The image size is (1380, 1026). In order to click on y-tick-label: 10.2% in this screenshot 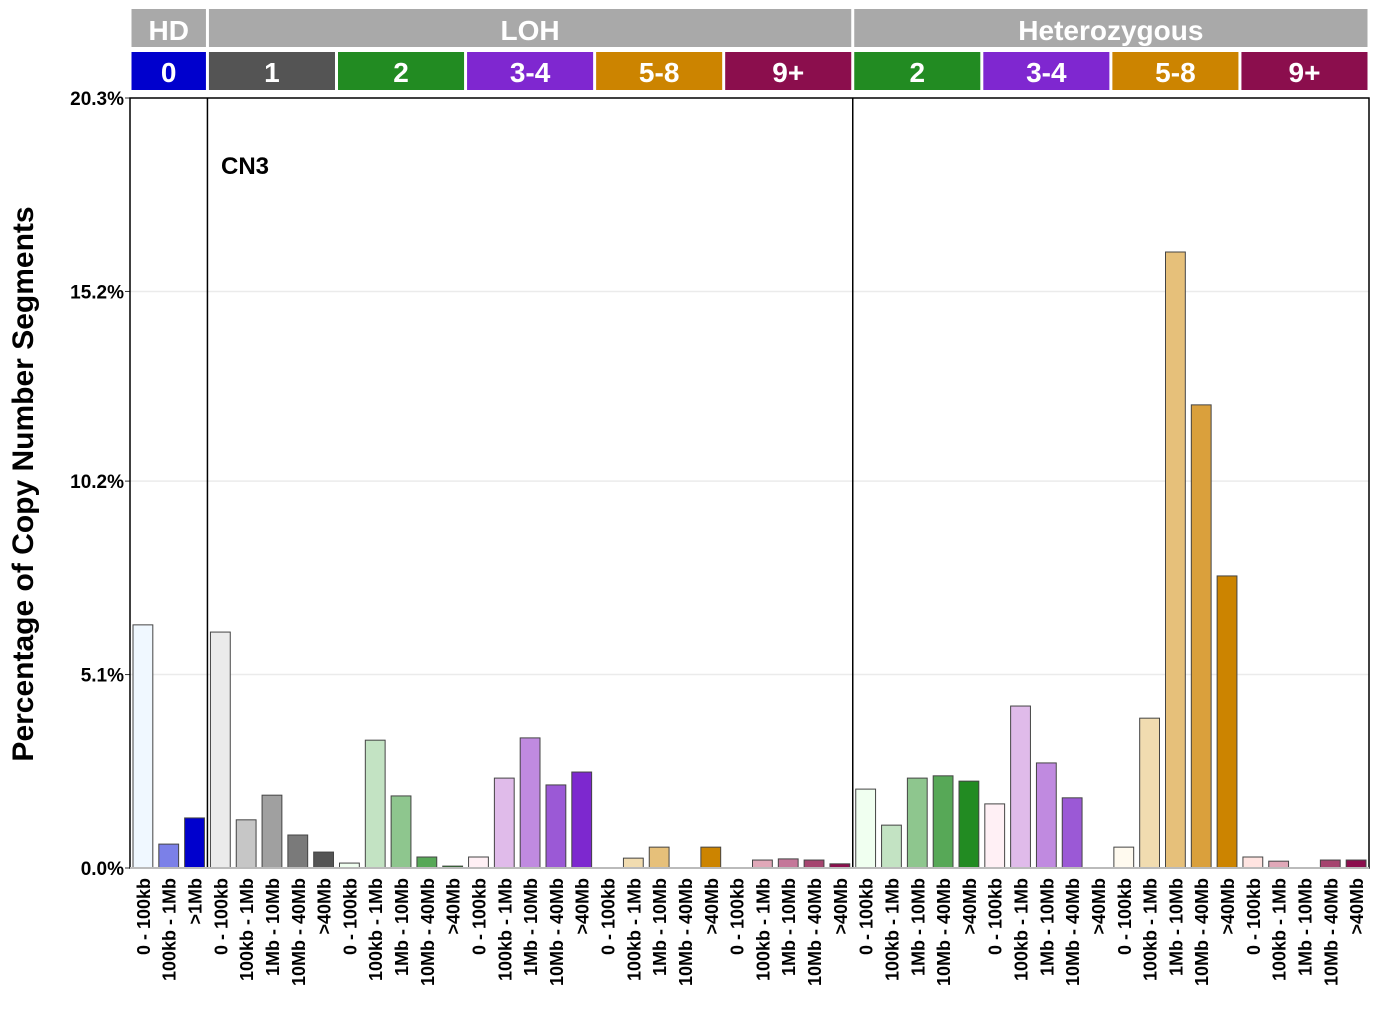, I will do `click(97, 482)`.